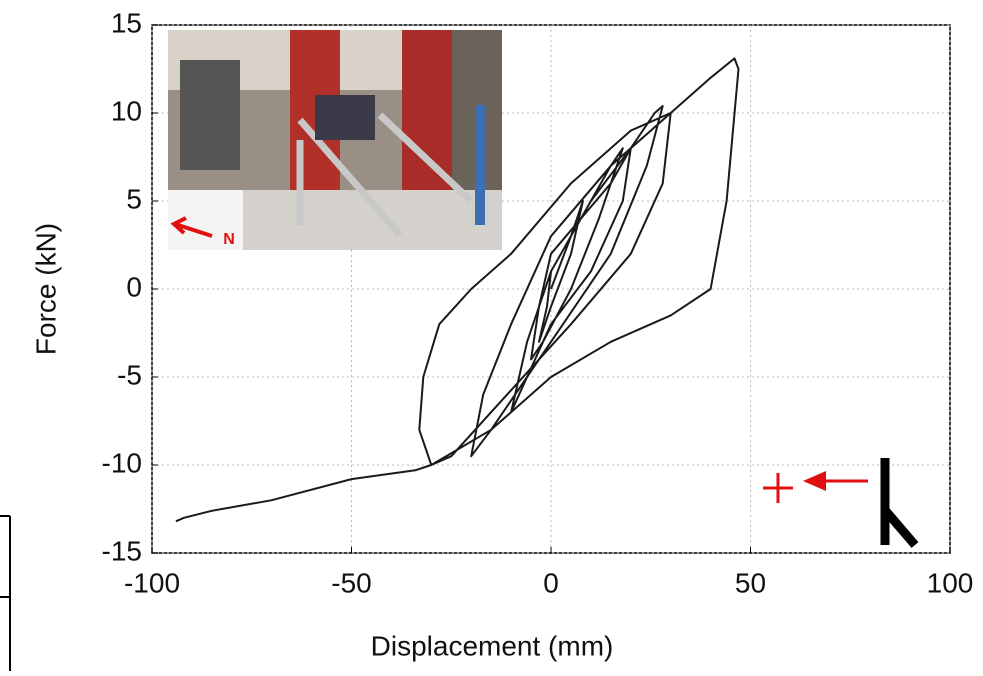 The width and height of the screenshot is (983, 676). What do you see at coordinates (335, 140) in the screenshot?
I see `inset-photo: N` at bounding box center [335, 140].